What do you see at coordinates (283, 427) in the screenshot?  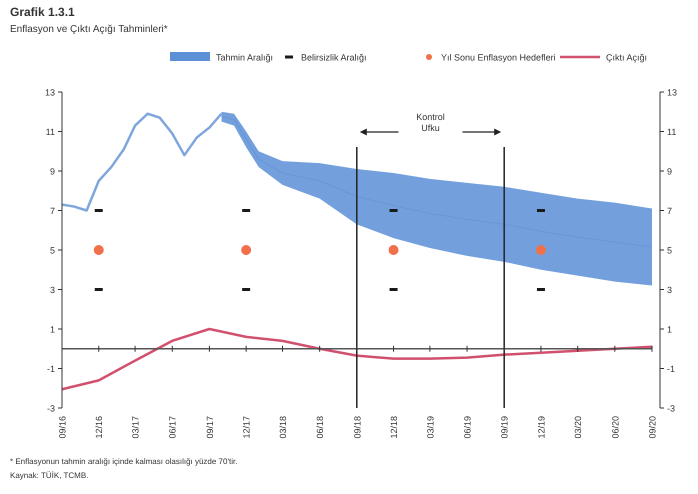 I see `x-tick-label: 03/18` at bounding box center [283, 427].